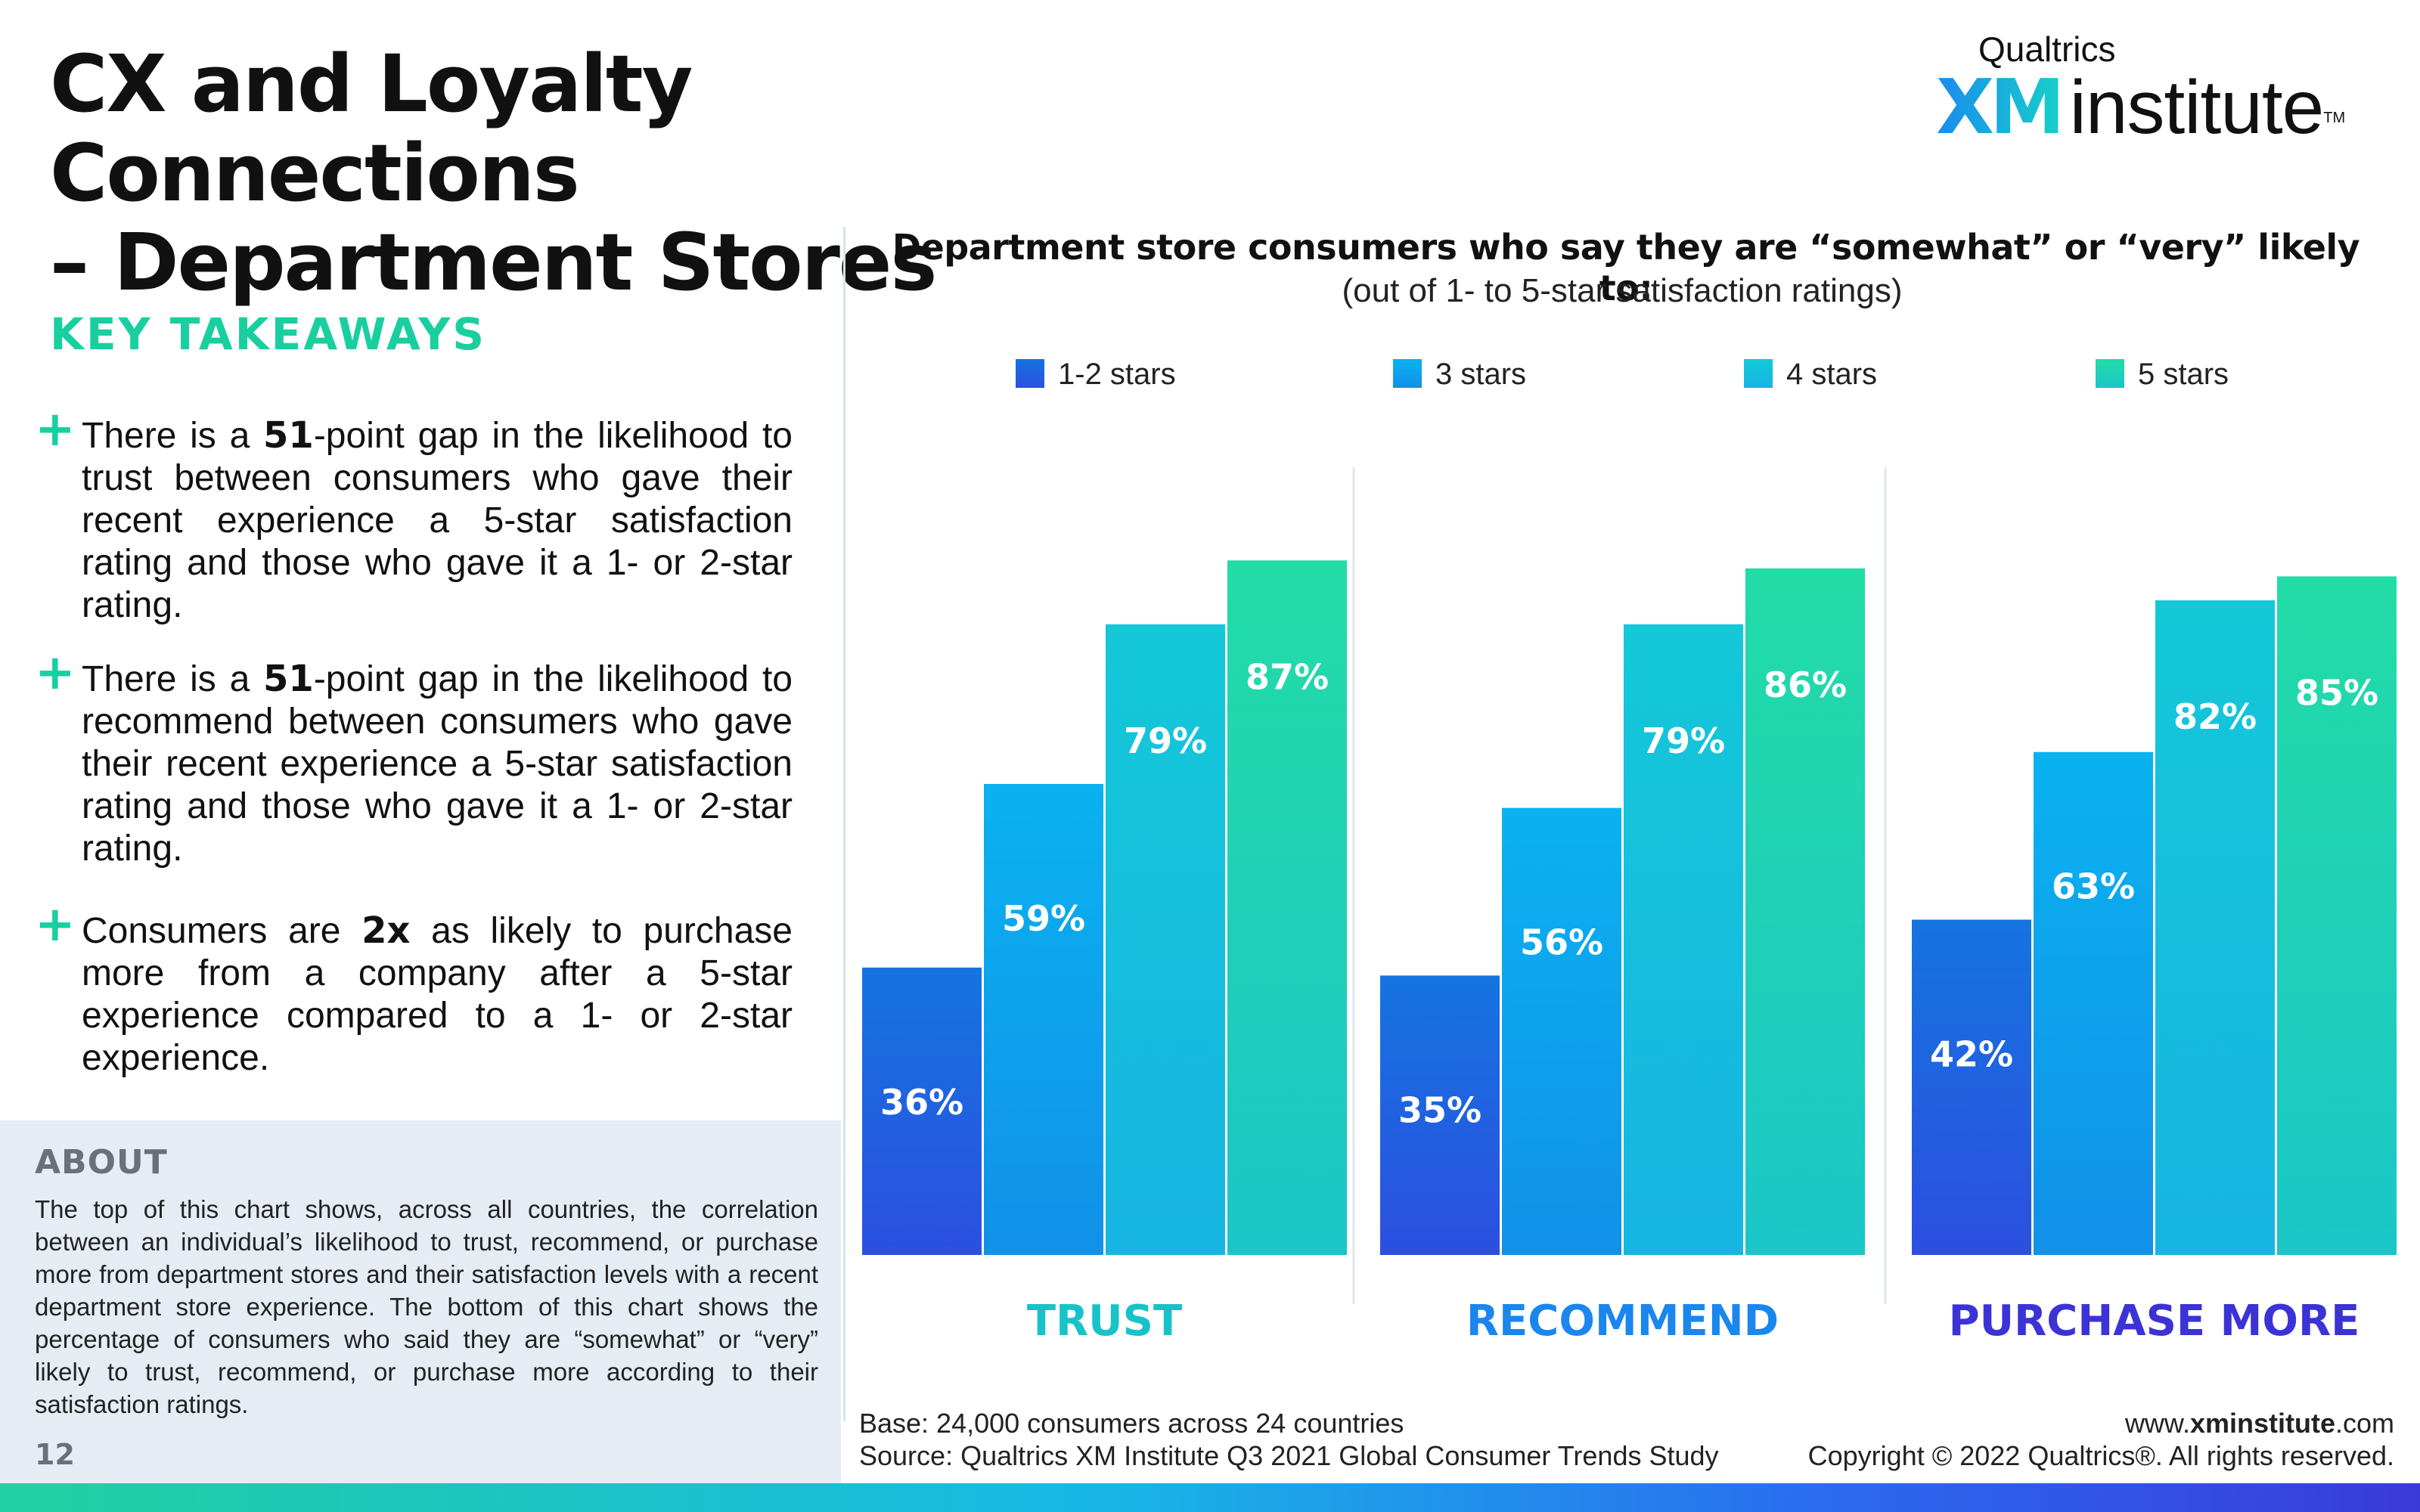 The width and height of the screenshot is (2420, 1512). Describe the element at coordinates (1972, 1053) in the screenshot. I see `data-label: 42%` at that location.